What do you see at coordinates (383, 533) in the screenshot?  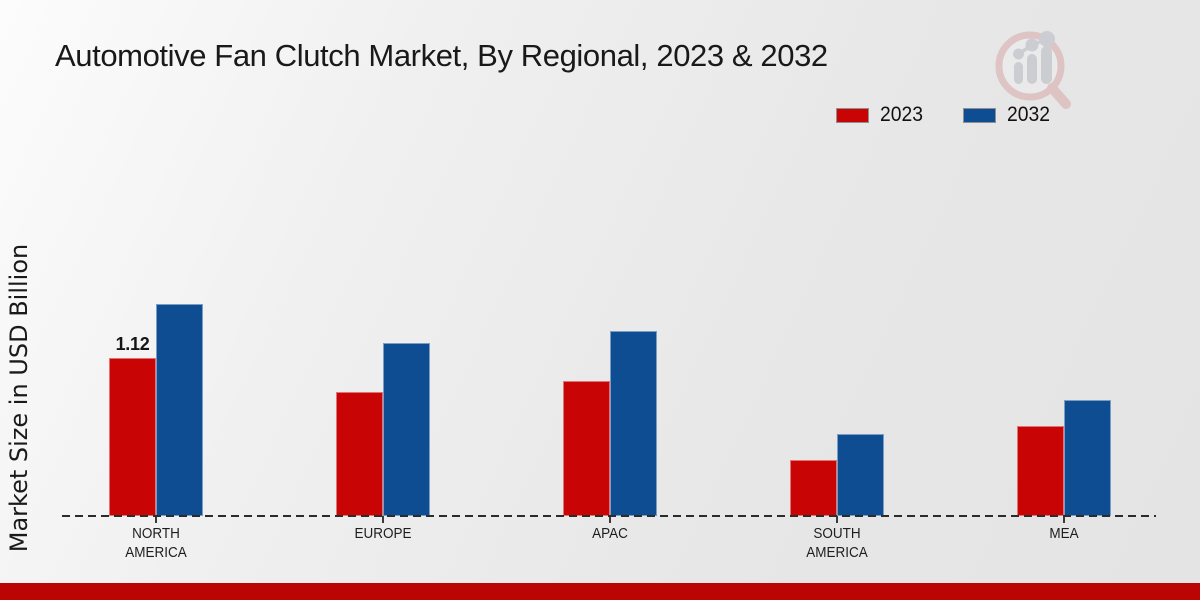 I see `category-label-europe: EUROPE` at bounding box center [383, 533].